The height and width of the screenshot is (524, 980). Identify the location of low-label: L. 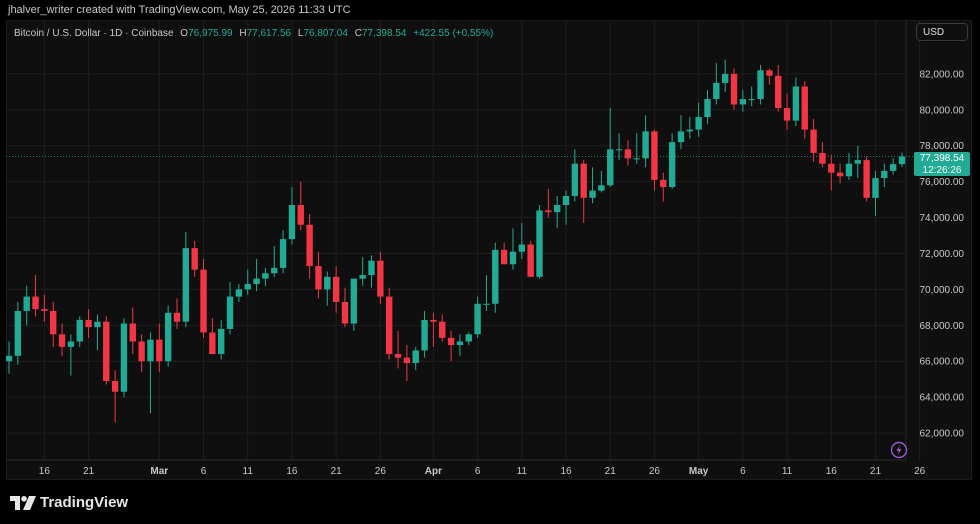
(300, 33).